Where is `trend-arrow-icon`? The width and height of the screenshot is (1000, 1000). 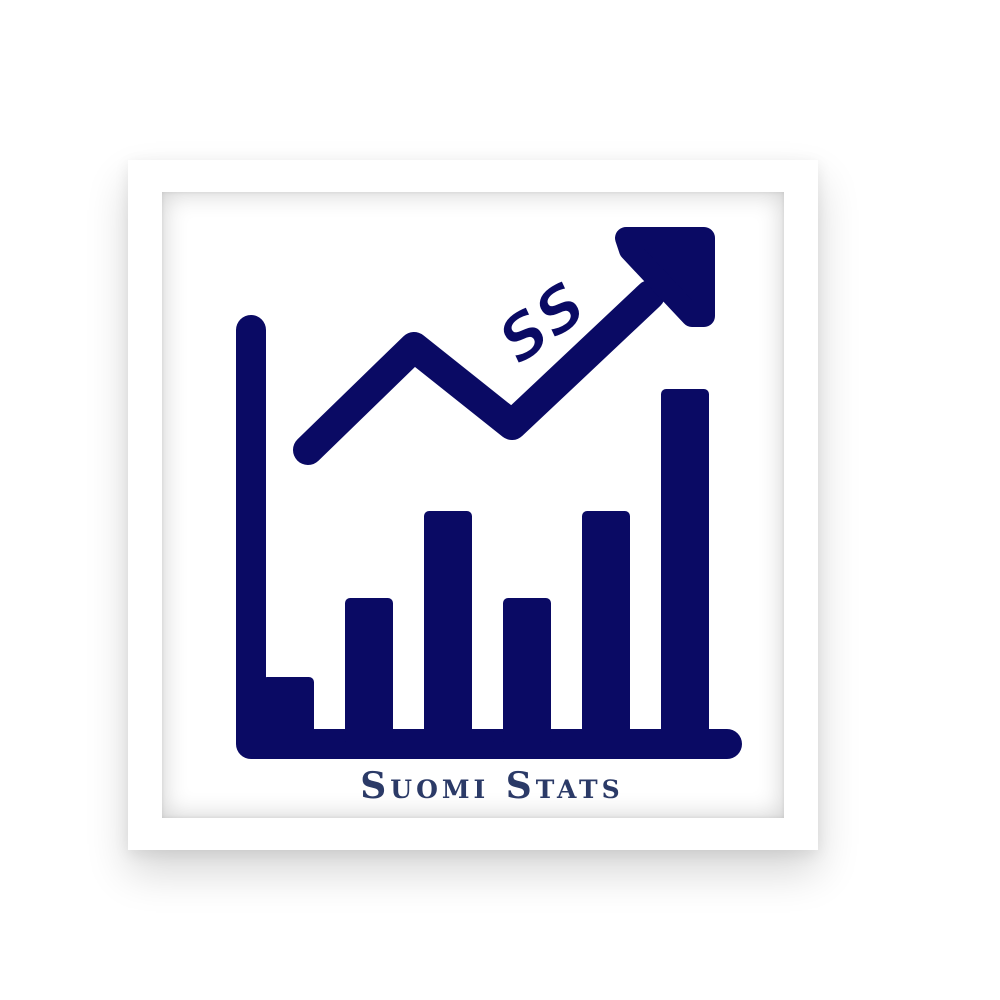 trend-arrow-icon is located at coordinates (504, 346).